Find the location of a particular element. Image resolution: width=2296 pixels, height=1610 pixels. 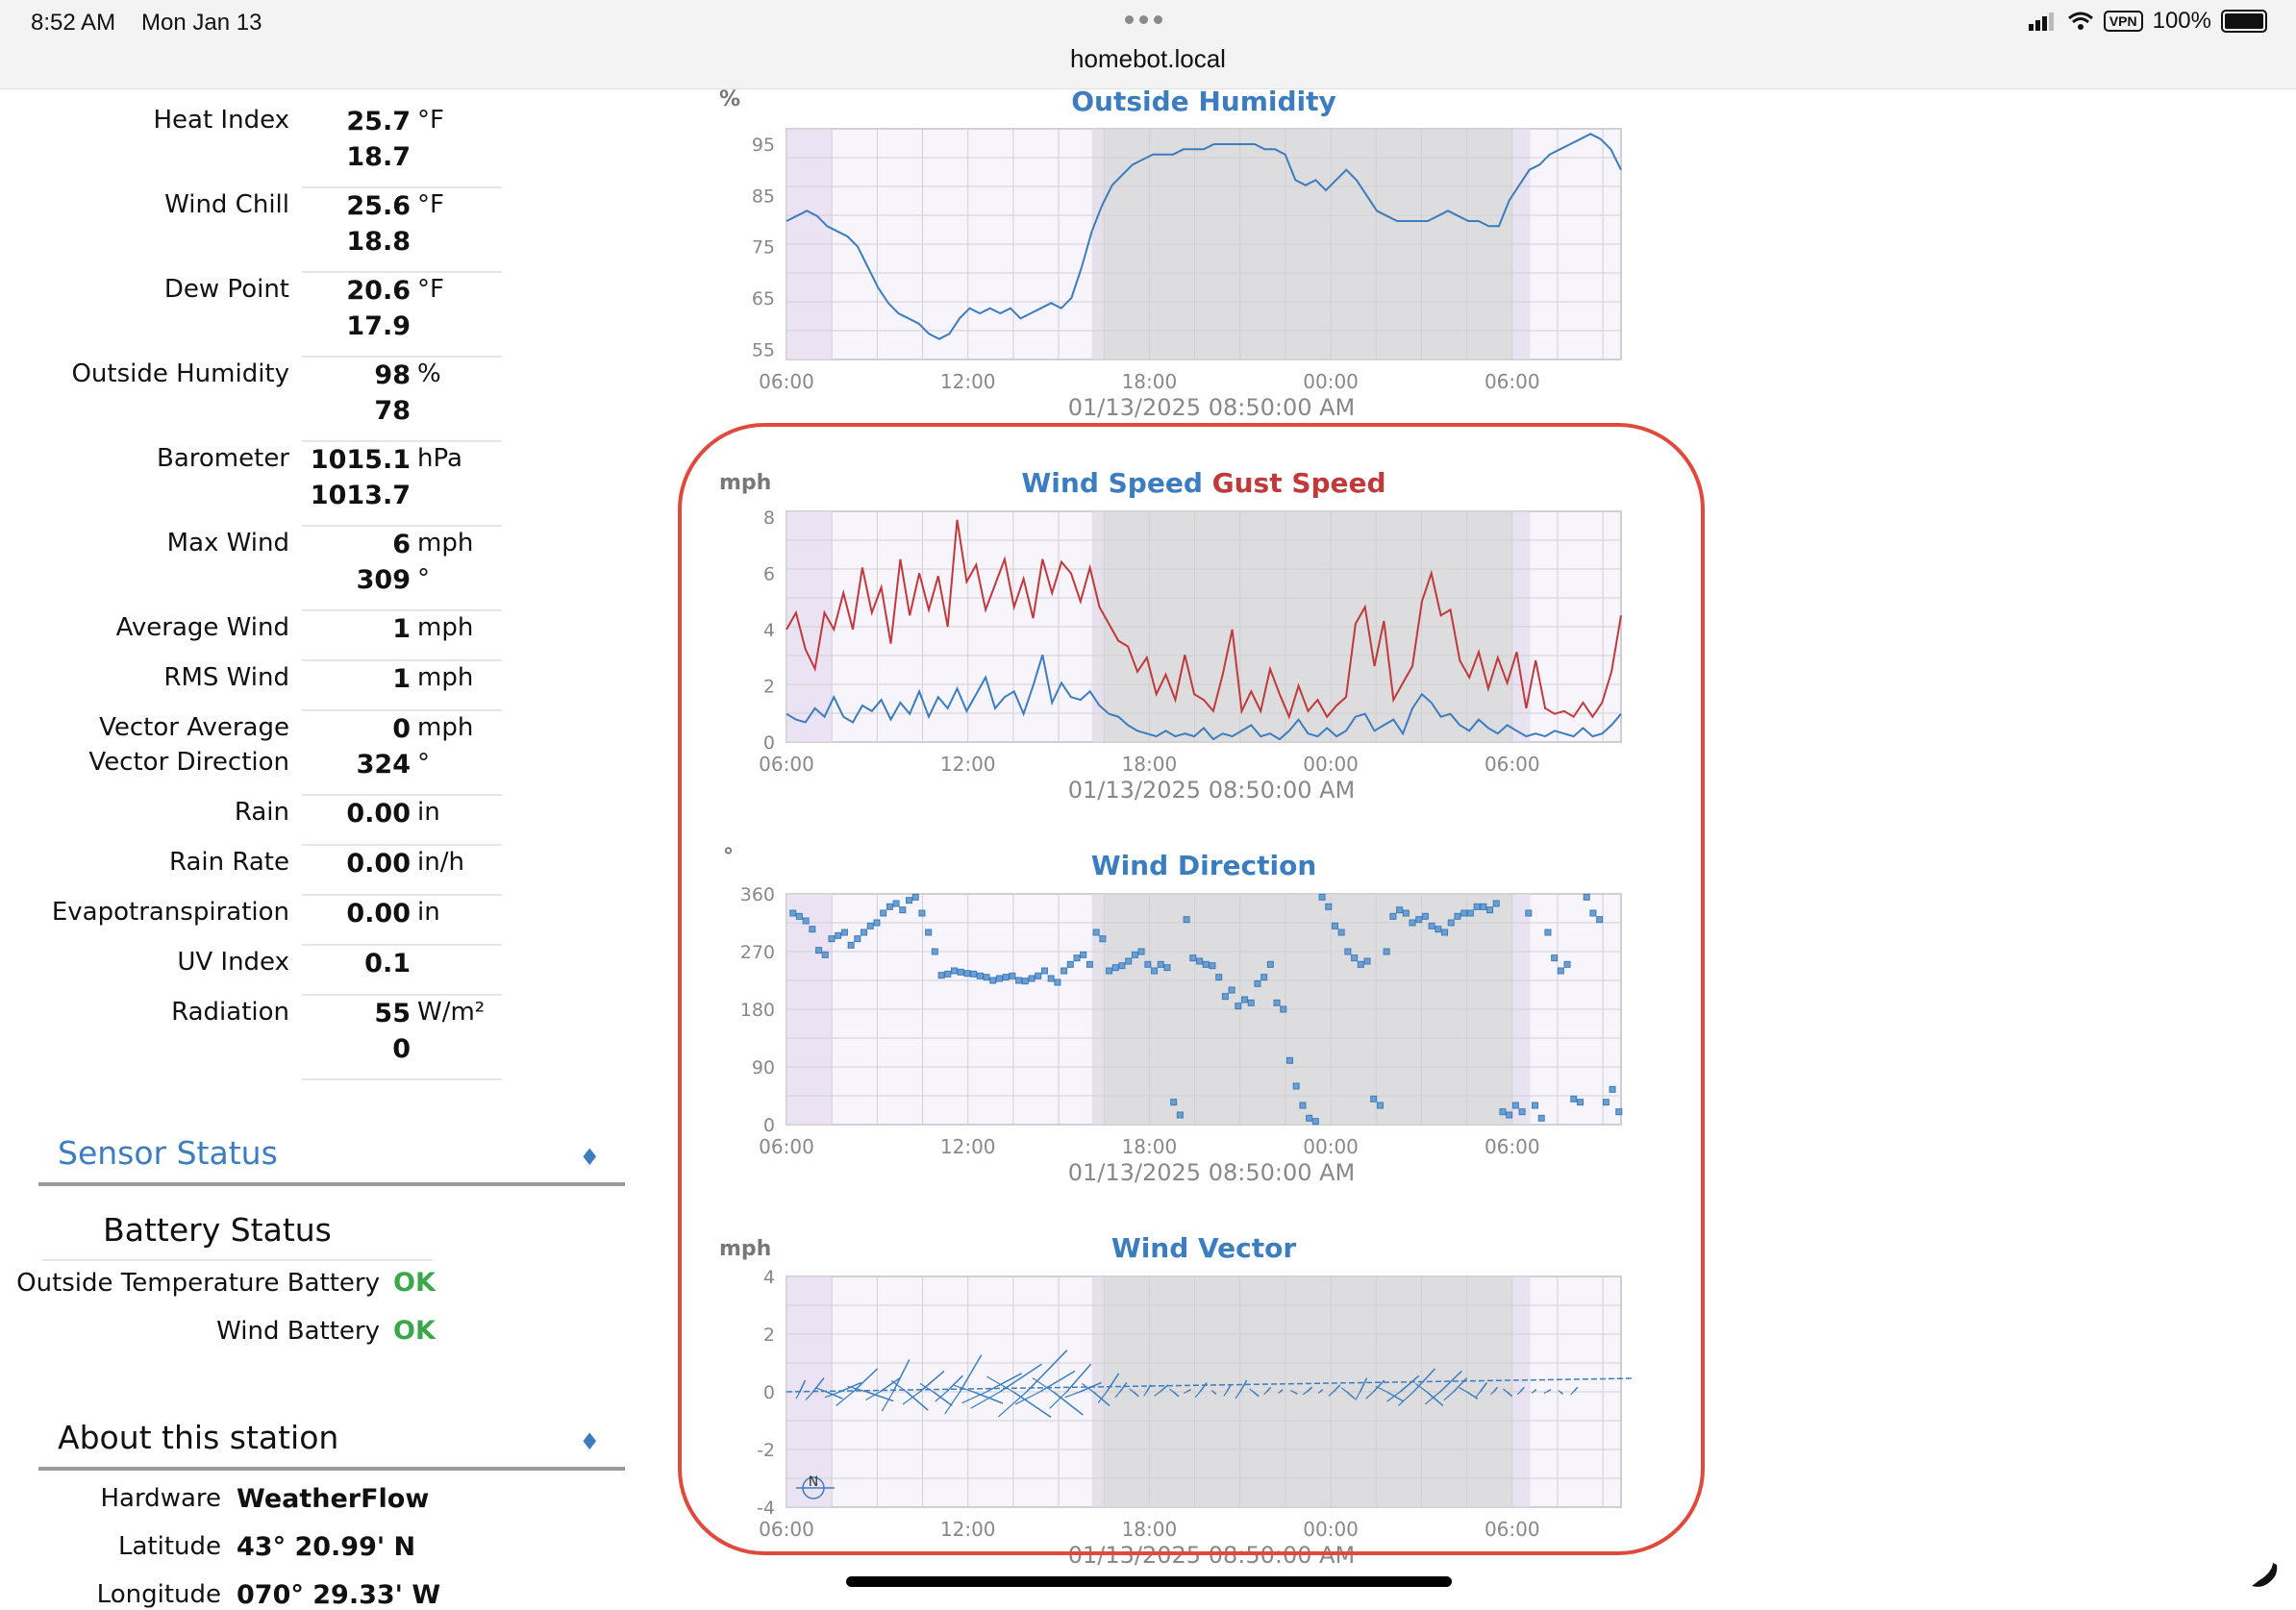

y-tick-label: 75 is located at coordinates (763, 248).